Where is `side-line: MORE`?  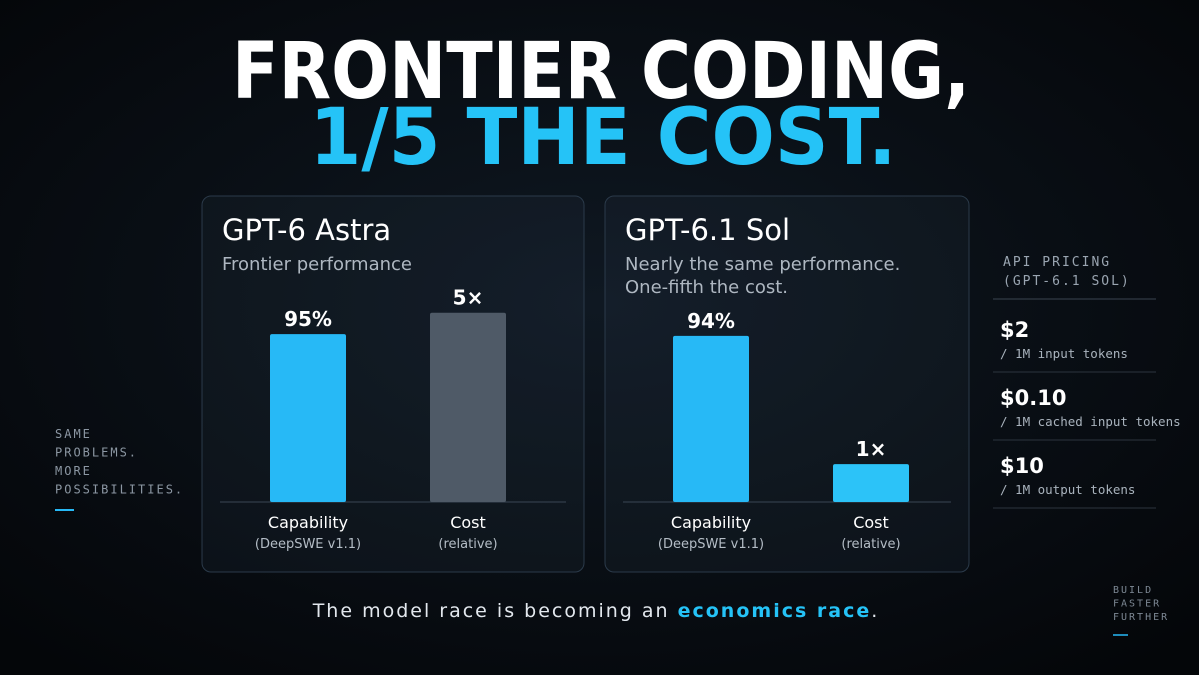 side-line: MORE is located at coordinates (73, 471).